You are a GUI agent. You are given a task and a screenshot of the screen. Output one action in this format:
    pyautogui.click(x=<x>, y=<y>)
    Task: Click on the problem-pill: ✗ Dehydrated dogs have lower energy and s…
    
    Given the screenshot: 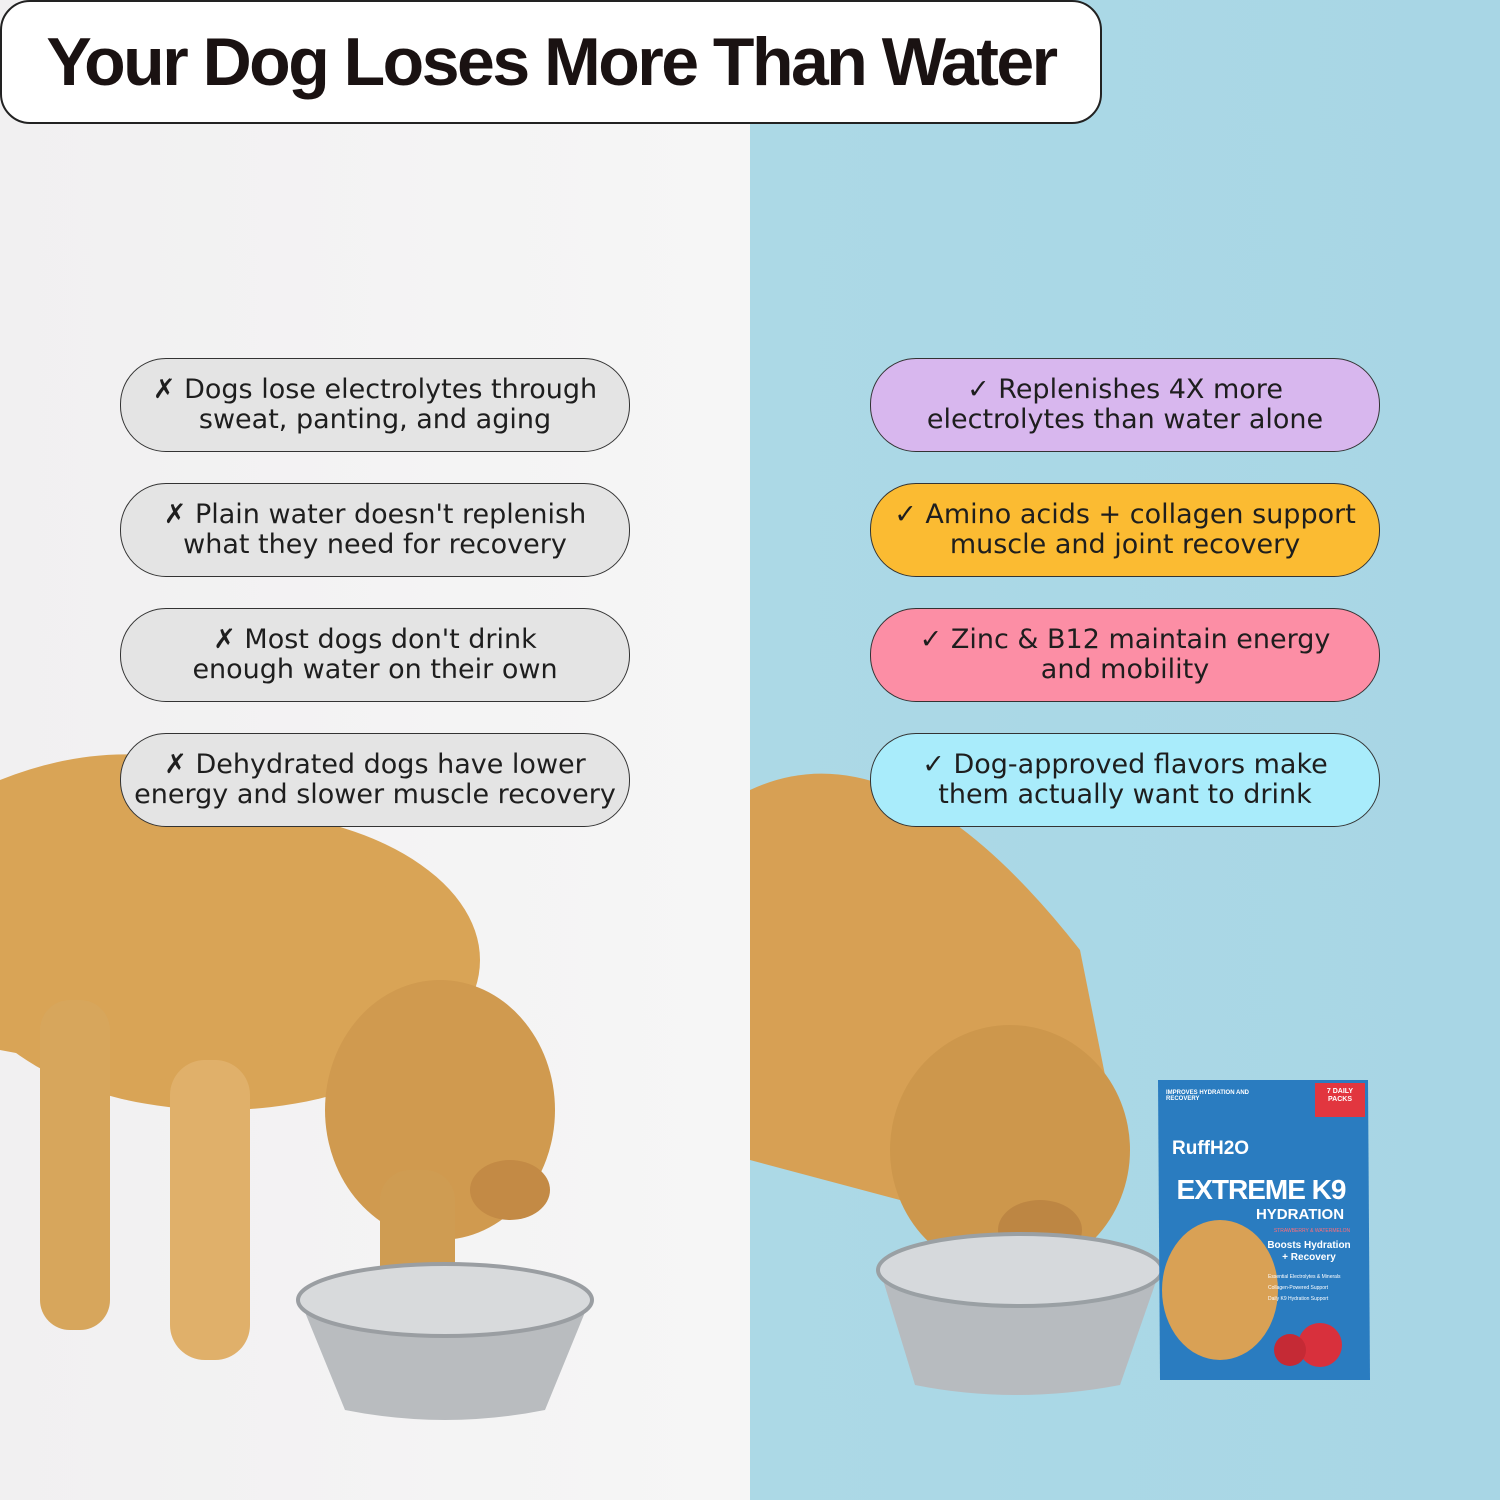 What is the action you would take?
    pyautogui.click(x=375, y=780)
    